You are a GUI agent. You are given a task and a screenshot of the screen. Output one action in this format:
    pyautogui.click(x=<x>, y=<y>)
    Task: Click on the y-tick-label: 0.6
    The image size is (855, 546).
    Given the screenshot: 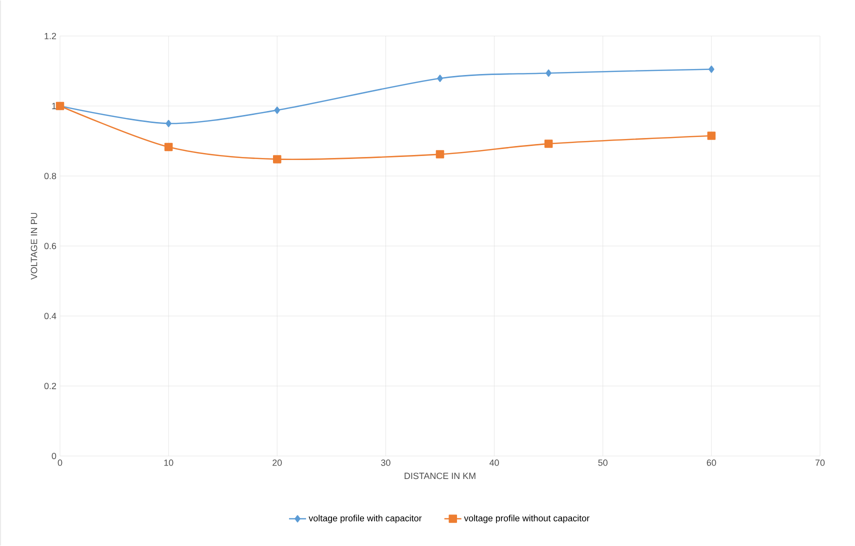 What is the action you would take?
    pyautogui.click(x=50, y=246)
    